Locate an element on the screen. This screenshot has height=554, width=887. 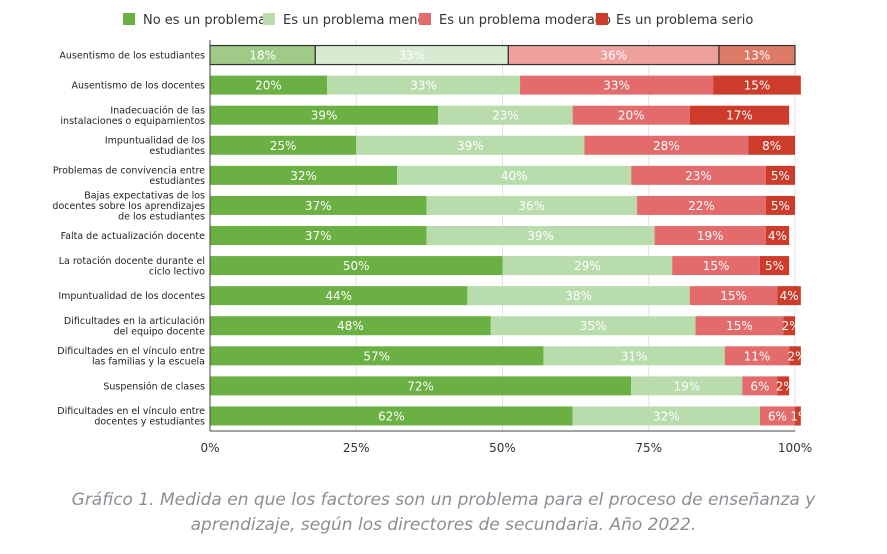
category-label-line: Ausentismo de los docentes is located at coordinates (138, 86).